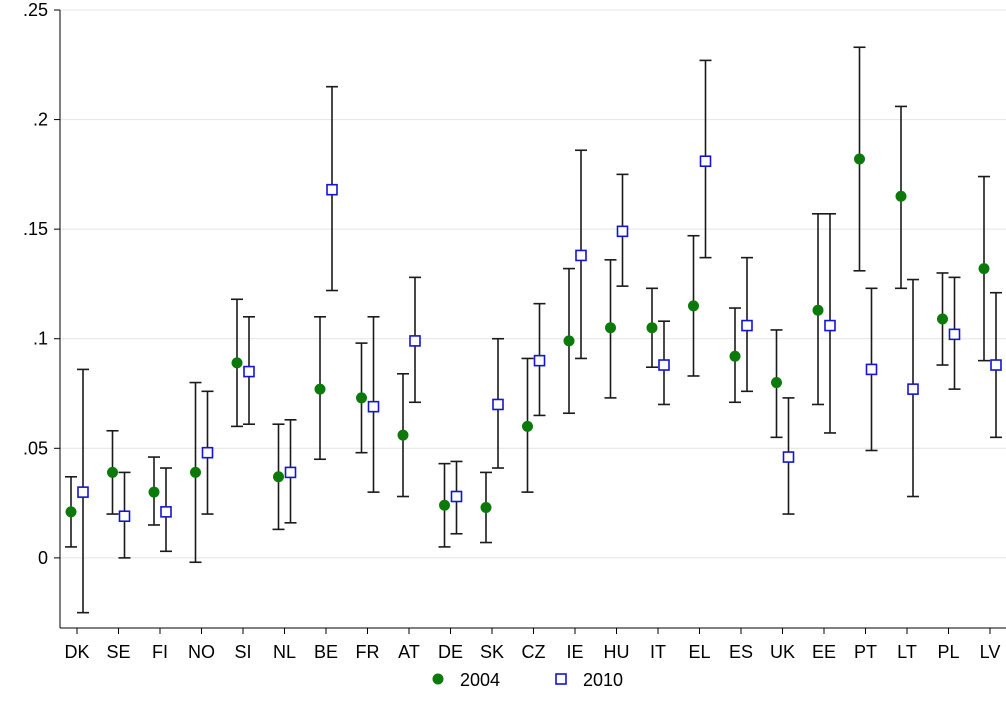  Describe the element at coordinates (865, 652) in the screenshot. I see `x-tick-label: PT` at that location.